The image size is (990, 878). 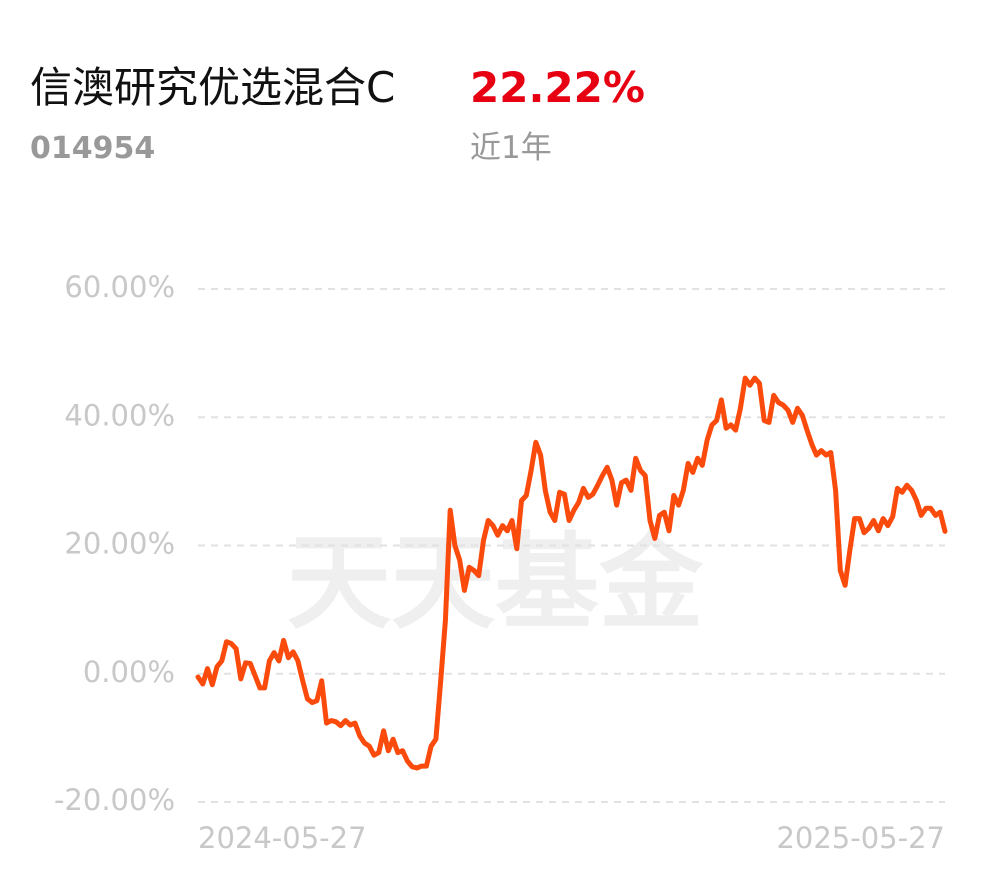 What do you see at coordinates (511, 148) in the screenshot?
I see `period-label: 近1年` at bounding box center [511, 148].